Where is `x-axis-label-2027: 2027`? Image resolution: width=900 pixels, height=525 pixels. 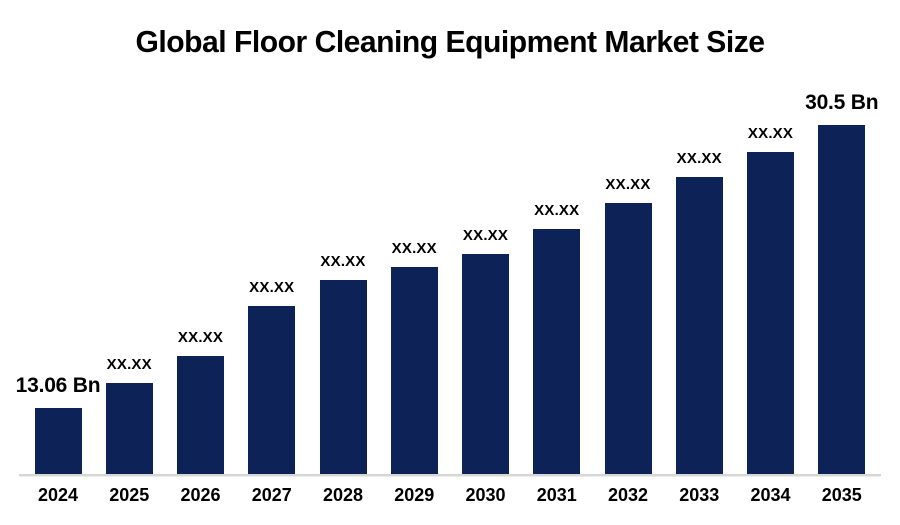
x-axis-label-2027: 2027 is located at coordinates (271, 495).